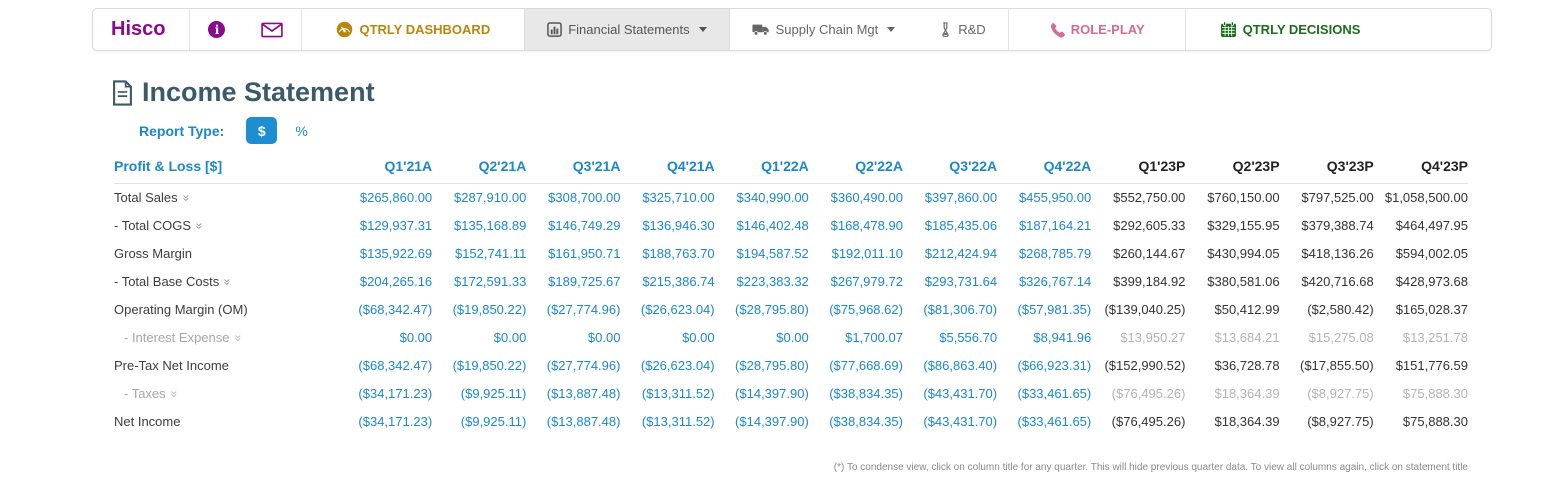  I want to click on cell-value: $267,979.72, so click(866, 281).